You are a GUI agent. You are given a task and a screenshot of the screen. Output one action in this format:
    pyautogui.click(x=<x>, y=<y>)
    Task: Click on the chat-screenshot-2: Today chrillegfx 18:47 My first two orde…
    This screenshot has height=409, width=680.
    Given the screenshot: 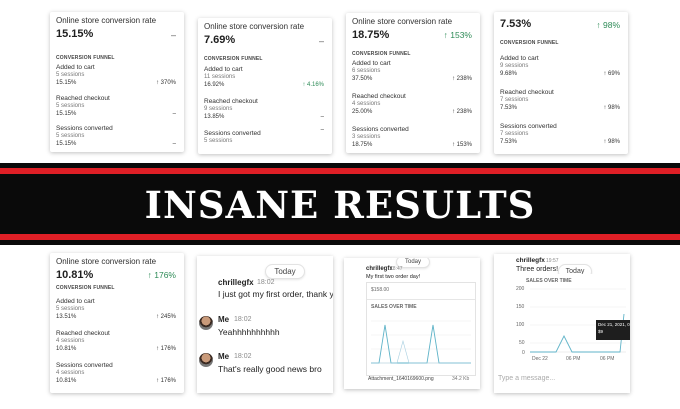 What is the action you would take?
    pyautogui.click(x=412, y=323)
    